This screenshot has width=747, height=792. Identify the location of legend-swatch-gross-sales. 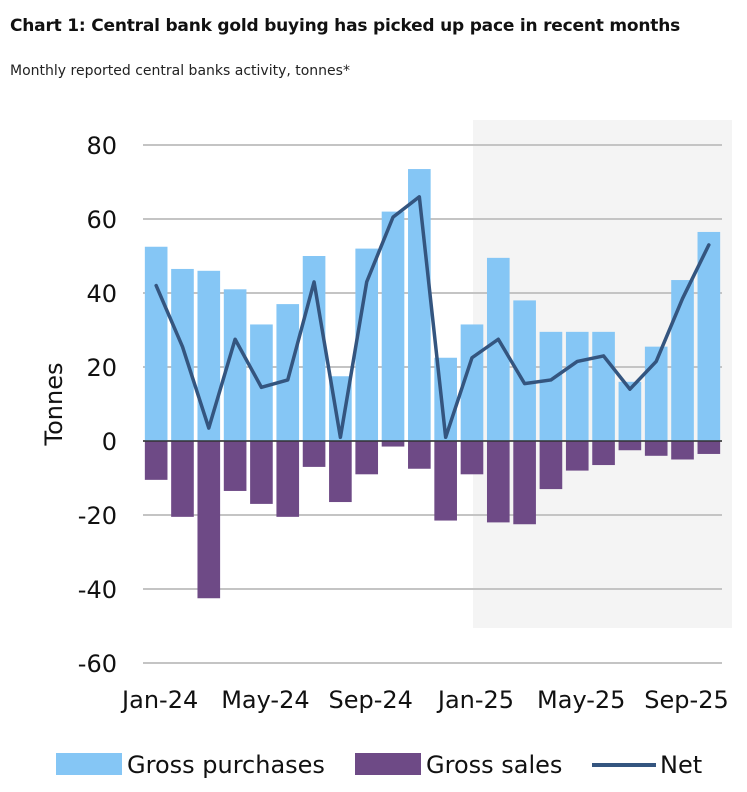
(388, 764).